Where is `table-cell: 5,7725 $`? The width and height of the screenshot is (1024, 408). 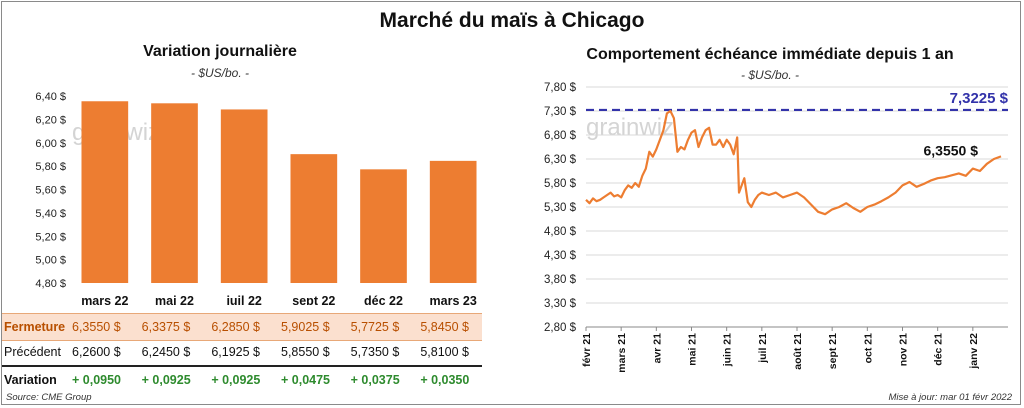 table-cell: 5,7725 $ is located at coordinates (375, 327).